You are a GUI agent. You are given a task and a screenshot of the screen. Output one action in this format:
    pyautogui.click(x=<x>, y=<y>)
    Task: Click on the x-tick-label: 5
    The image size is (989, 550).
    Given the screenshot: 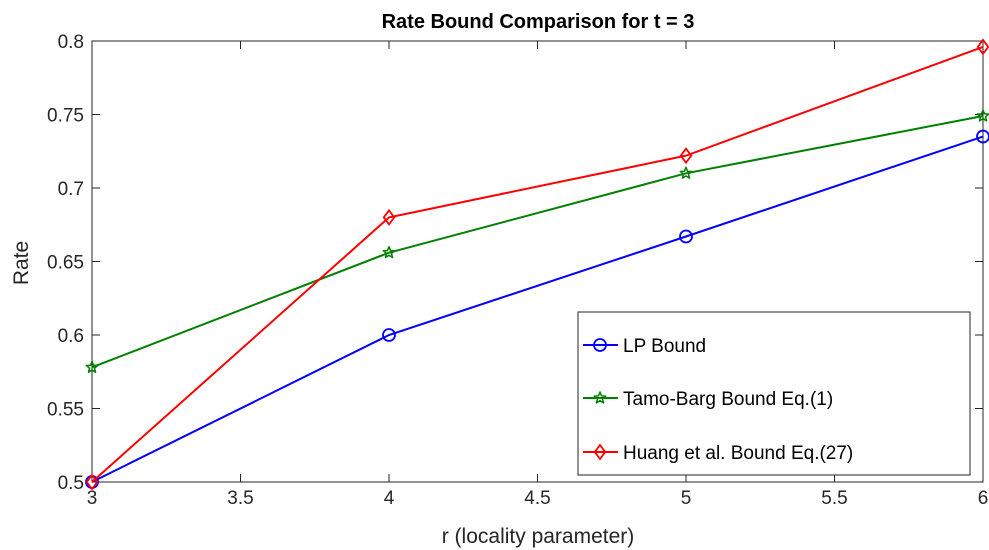 What is the action you would take?
    pyautogui.click(x=686, y=498)
    